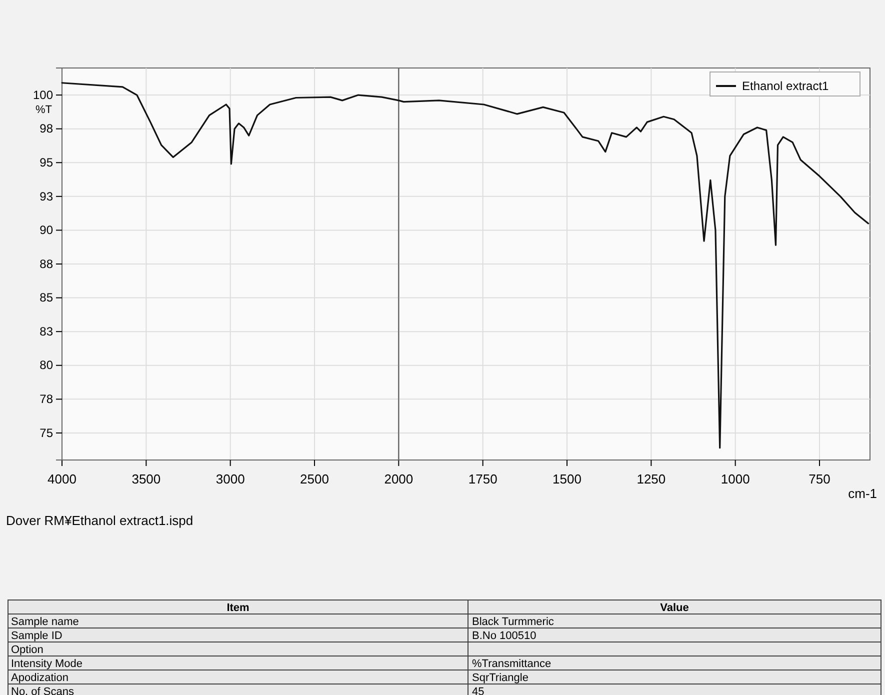 The height and width of the screenshot is (695, 885). What do you see at coordinates (62, 478) in the screenshot?
I see `x-tick-label: 4000` at bounding box center [62, 478].